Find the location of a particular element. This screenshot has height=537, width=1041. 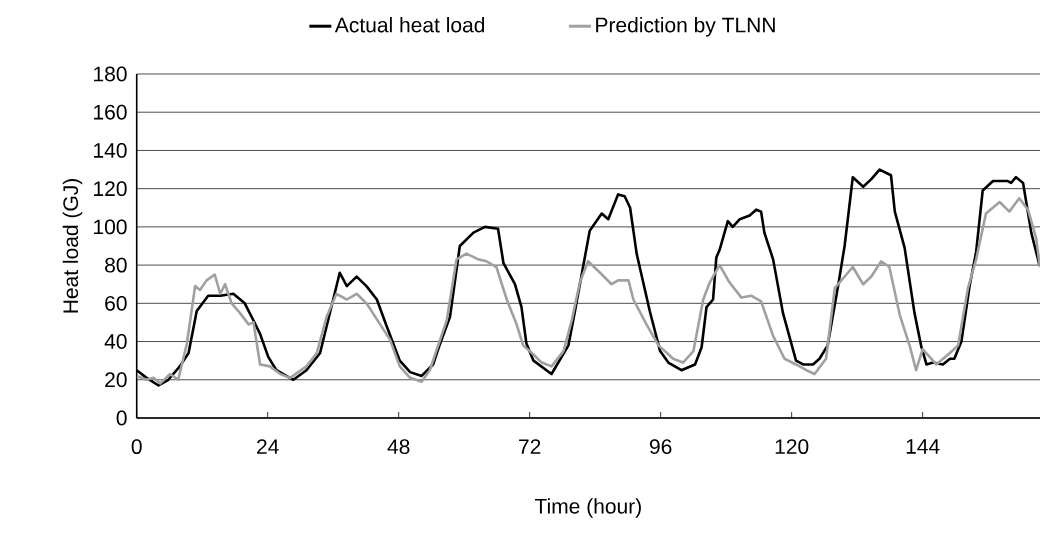

y-tick-label: 140 is located at coordinates (110, 150).